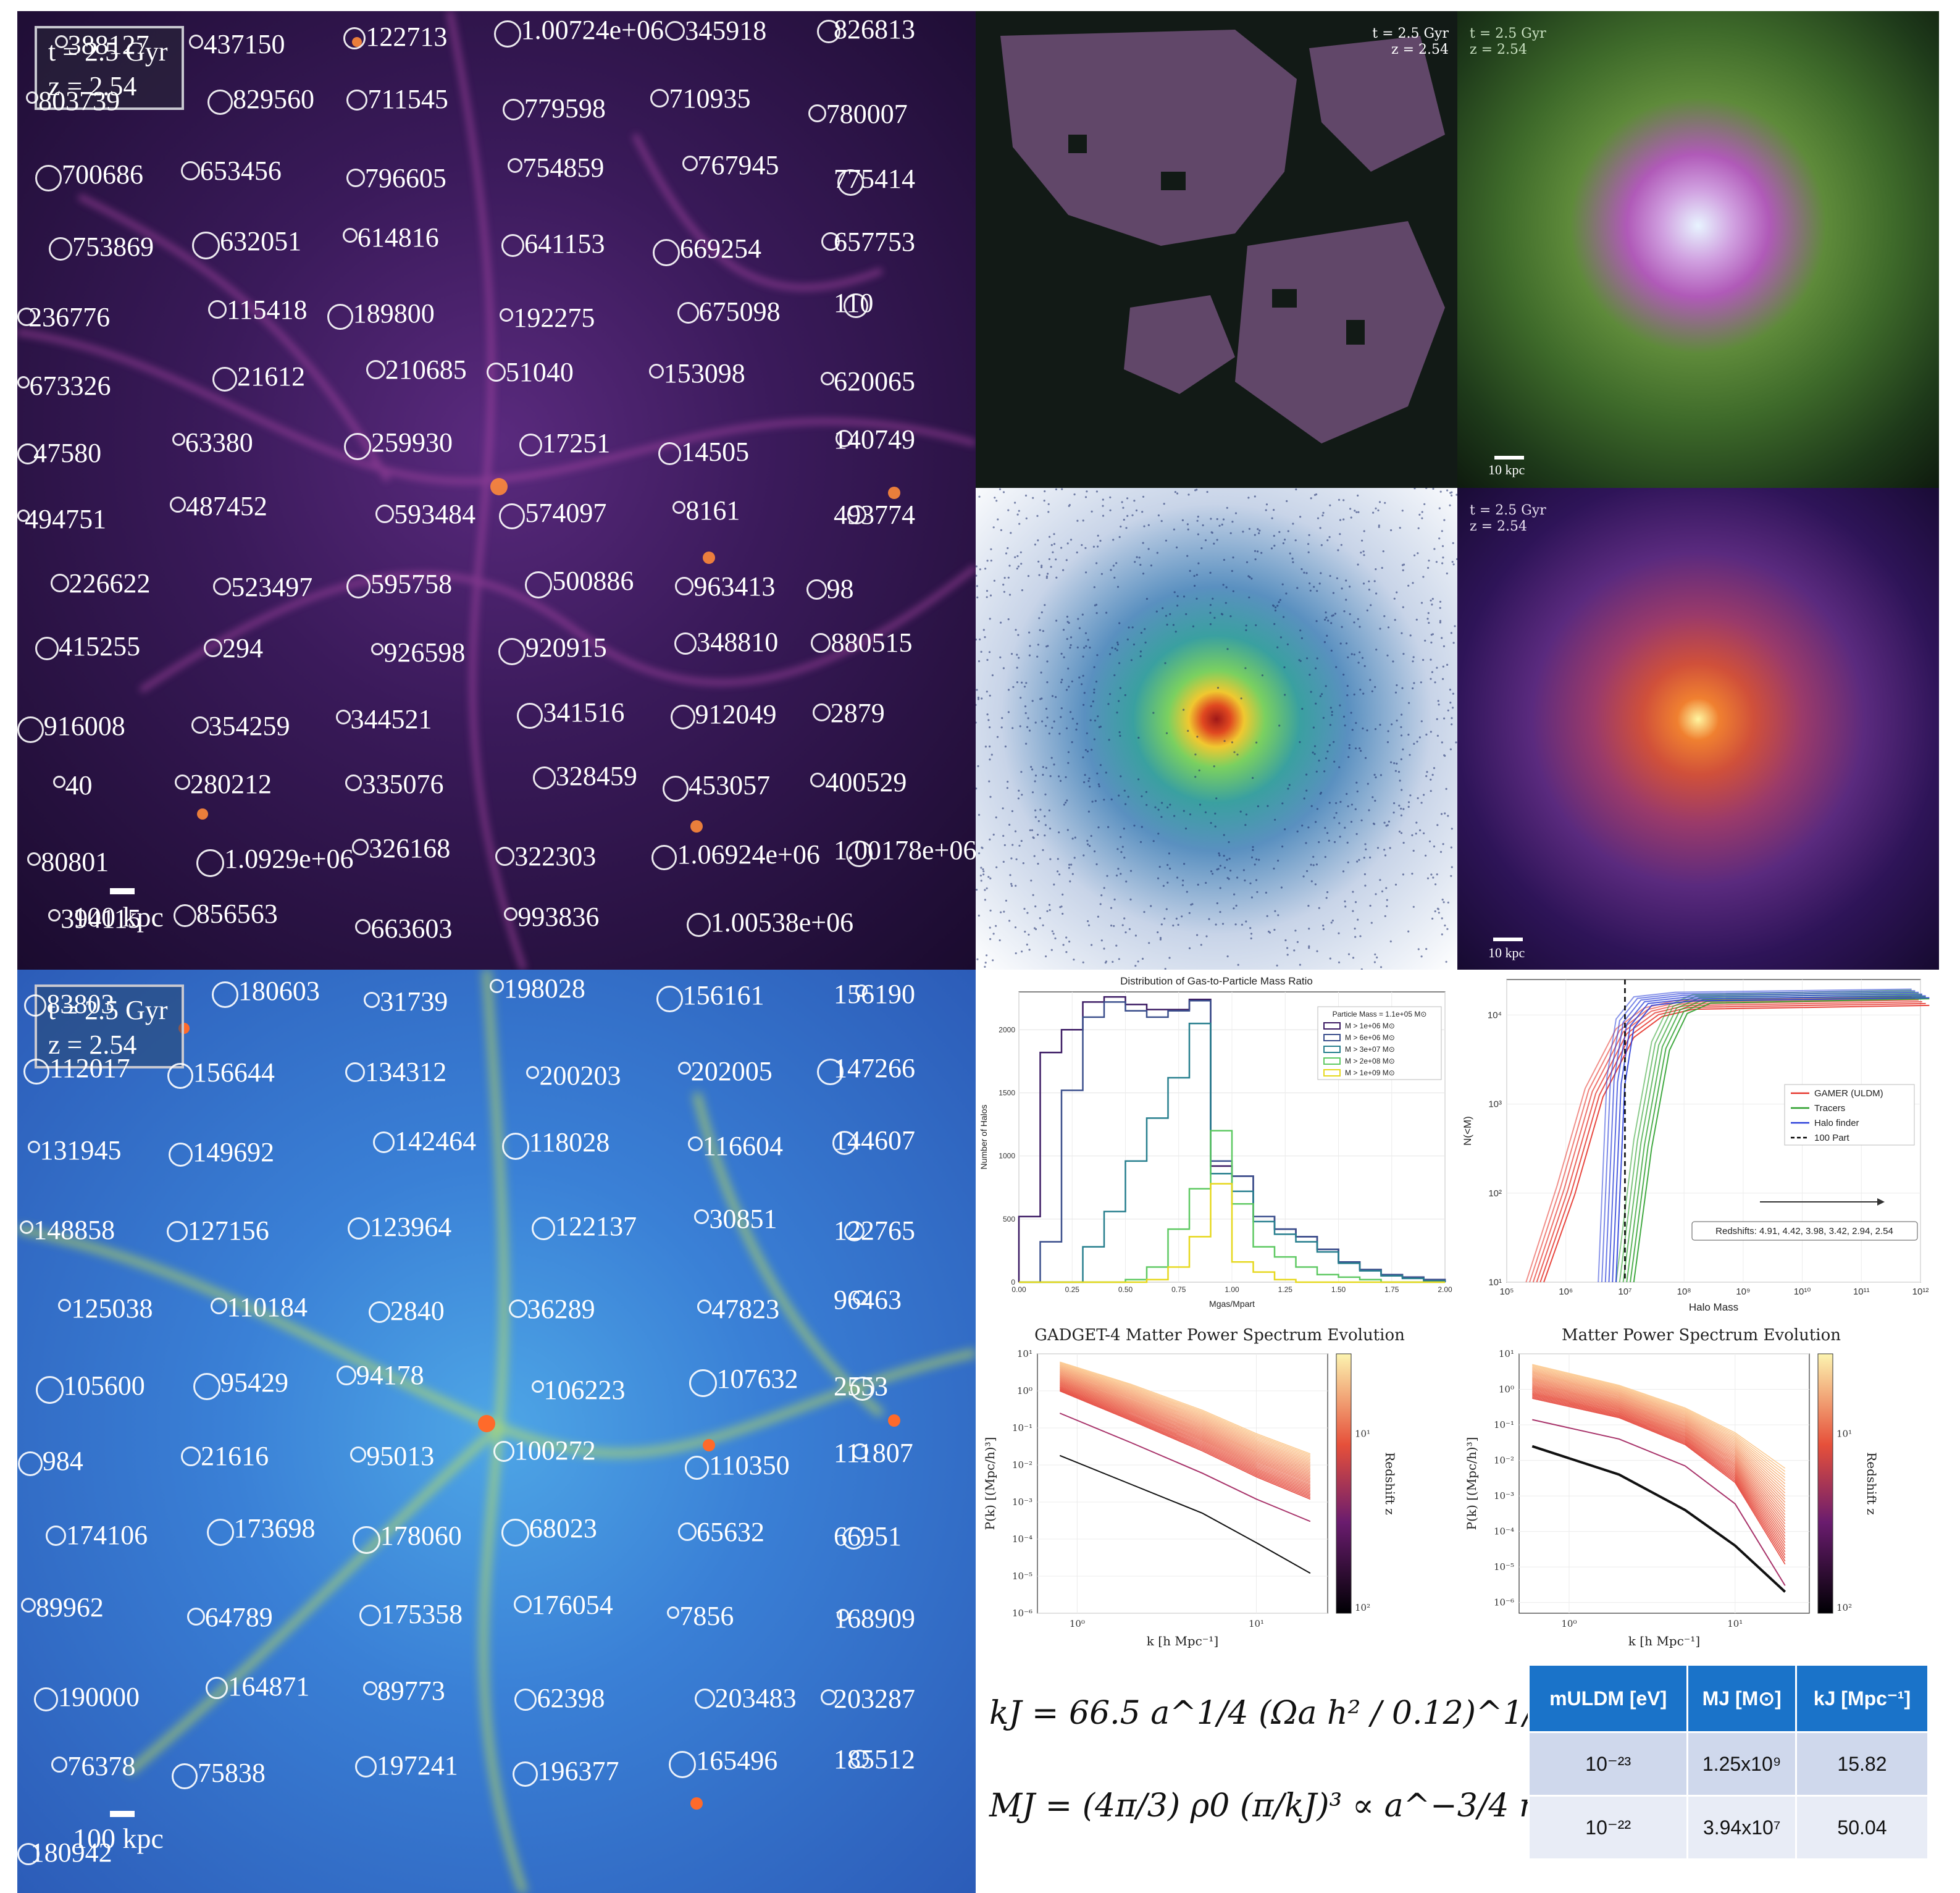 This screenshot has height=1893, width=1960. What do you see at coordinates (1022, 1465) in the screenshot?
I see `y-tick-label: 10⁻²` at bounding box center [1022, 1465].